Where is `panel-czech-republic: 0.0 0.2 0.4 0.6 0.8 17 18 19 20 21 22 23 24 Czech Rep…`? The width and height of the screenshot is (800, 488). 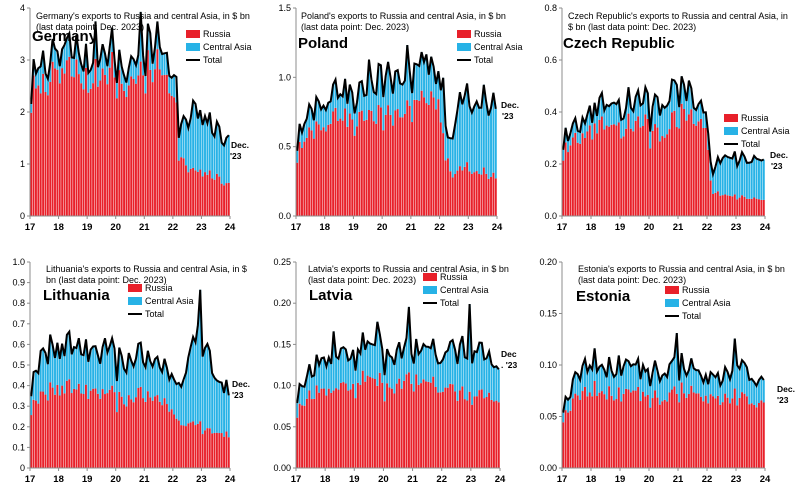
panel-czech-republic: 0.0 0.2 0.4 0.6 0.8 17 18 19 20 21 22 23 24 Czech Rep… is located at coordinates (666, 118).